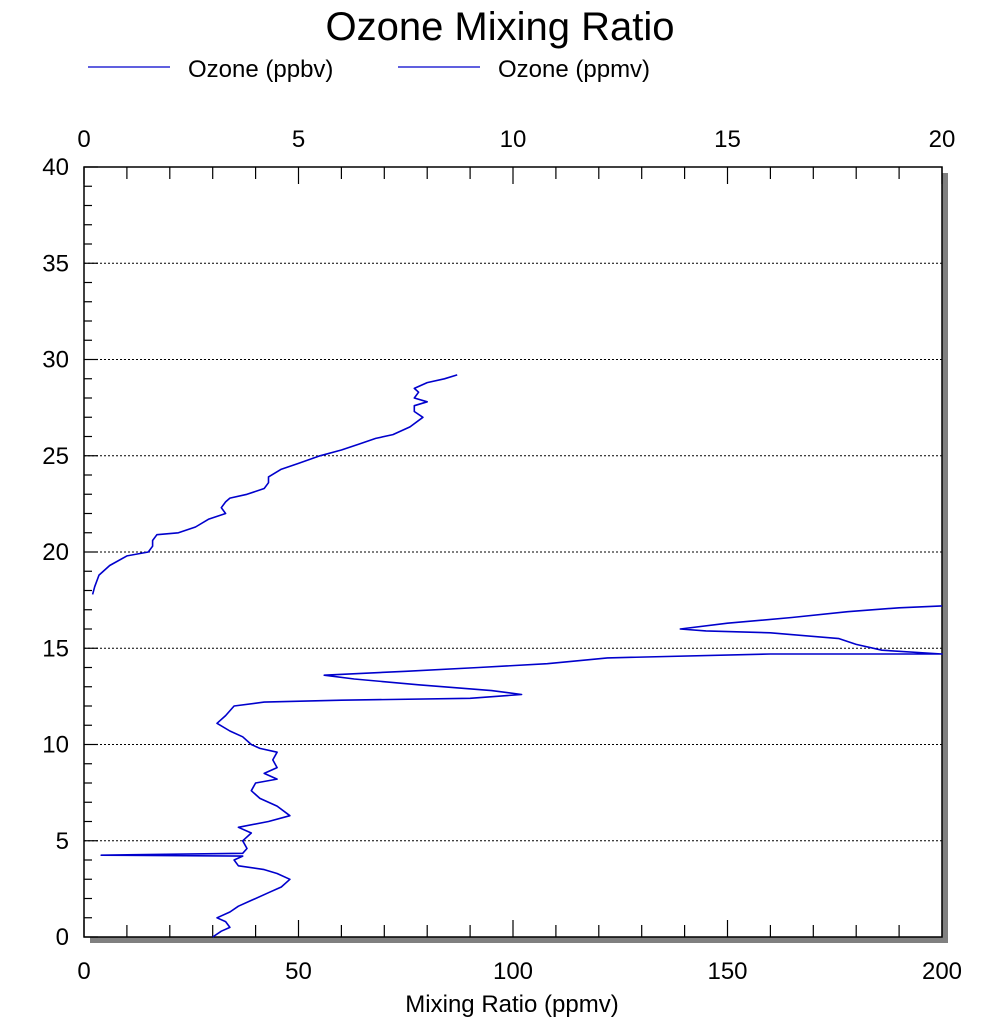  Describe the element at coordinates (62, 841) in the screenshot. I see `y-tick-label: 5` at that location.